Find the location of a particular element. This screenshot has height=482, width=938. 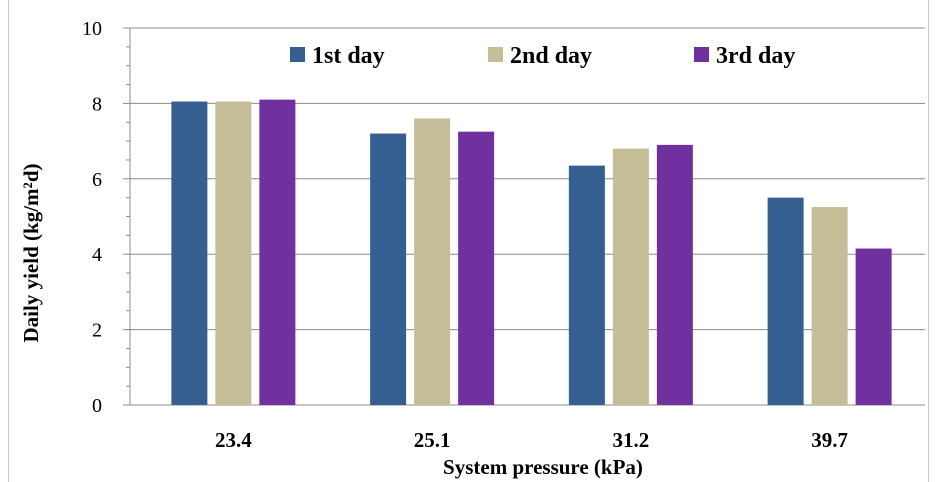

x-tick-label: 23.4 is located at coordinates (233, 440).